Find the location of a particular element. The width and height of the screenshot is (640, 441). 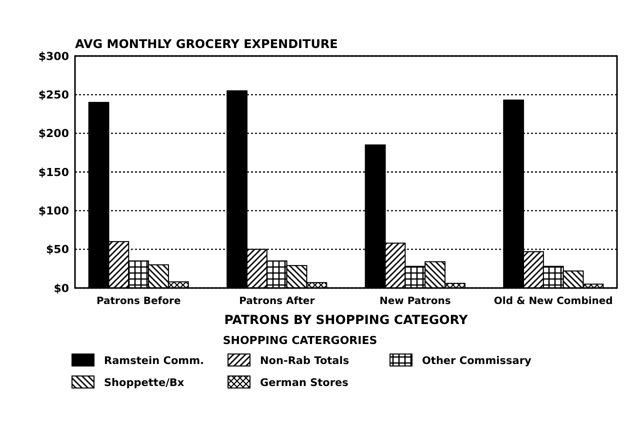

x-tick-label: Old & New Combined is located at coordinates (553, 301).